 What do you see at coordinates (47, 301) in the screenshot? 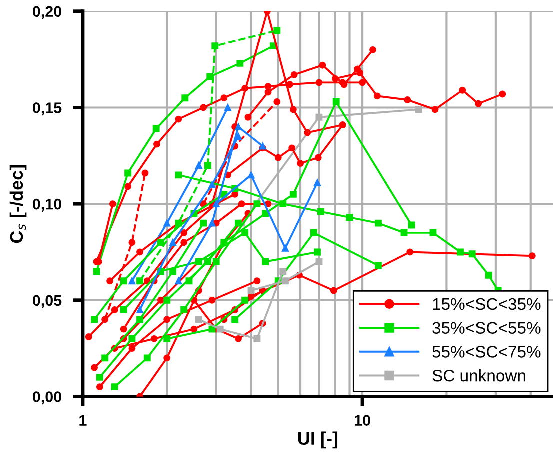
I see `y-tick-label: 0,05` at bounding box center [47, 301].